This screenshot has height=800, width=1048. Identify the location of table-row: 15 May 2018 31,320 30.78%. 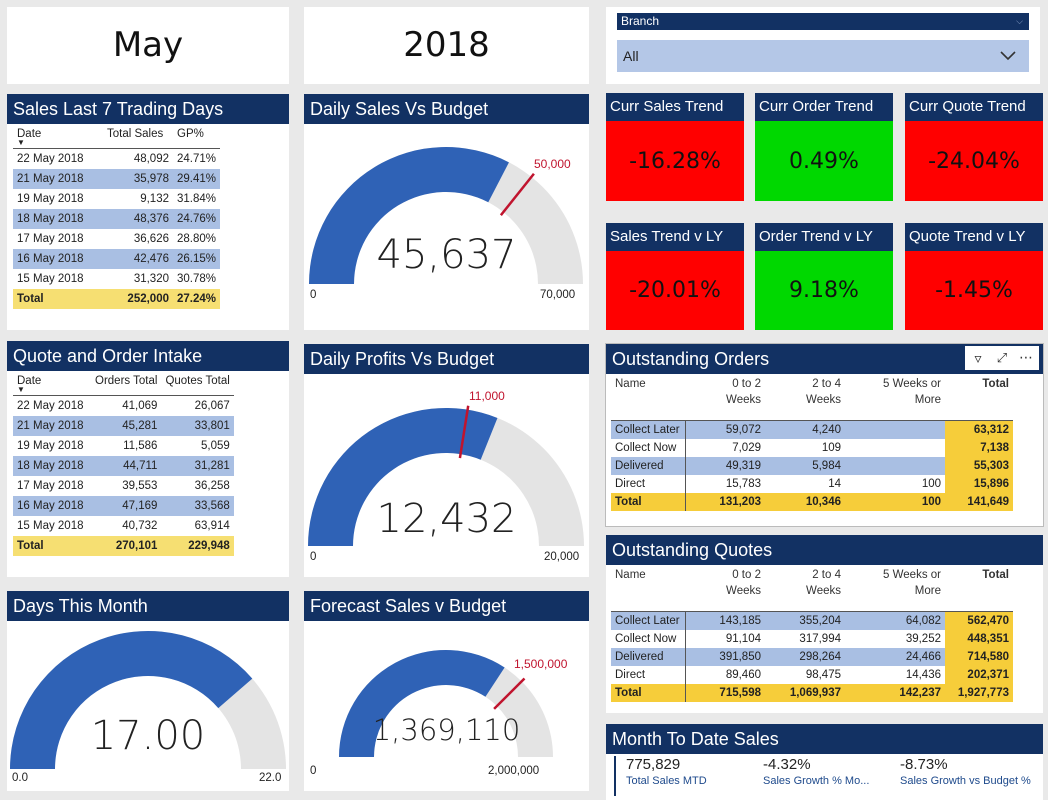
(116, 279).